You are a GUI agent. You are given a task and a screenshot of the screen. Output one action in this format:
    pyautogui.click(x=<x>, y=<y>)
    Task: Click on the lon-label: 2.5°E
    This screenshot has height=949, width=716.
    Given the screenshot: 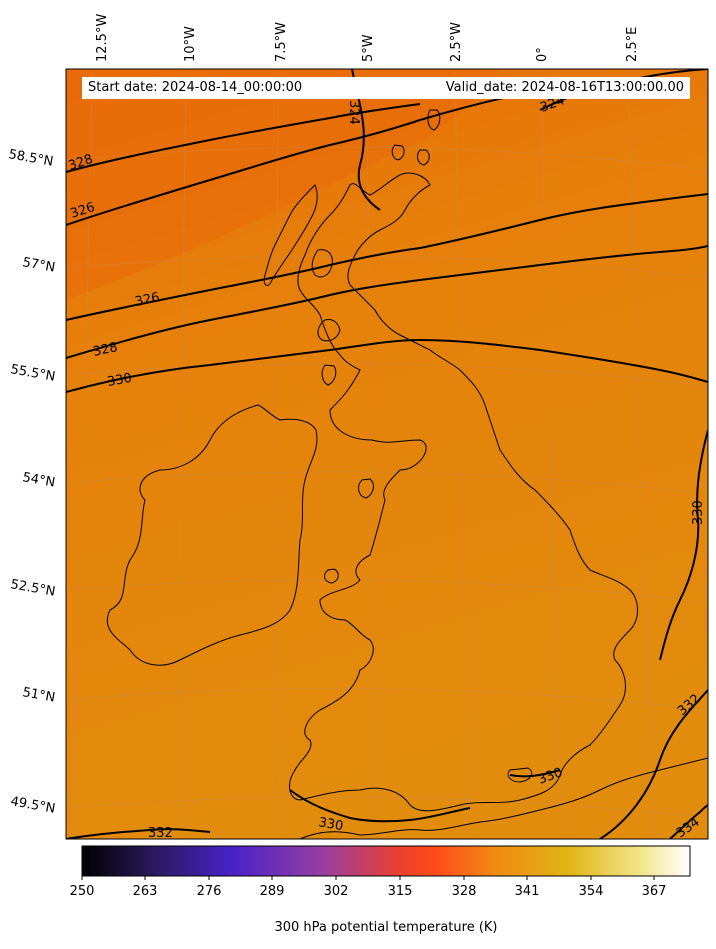 What is the action you would take?
    pyautogui.click(x=632, y=44)
    